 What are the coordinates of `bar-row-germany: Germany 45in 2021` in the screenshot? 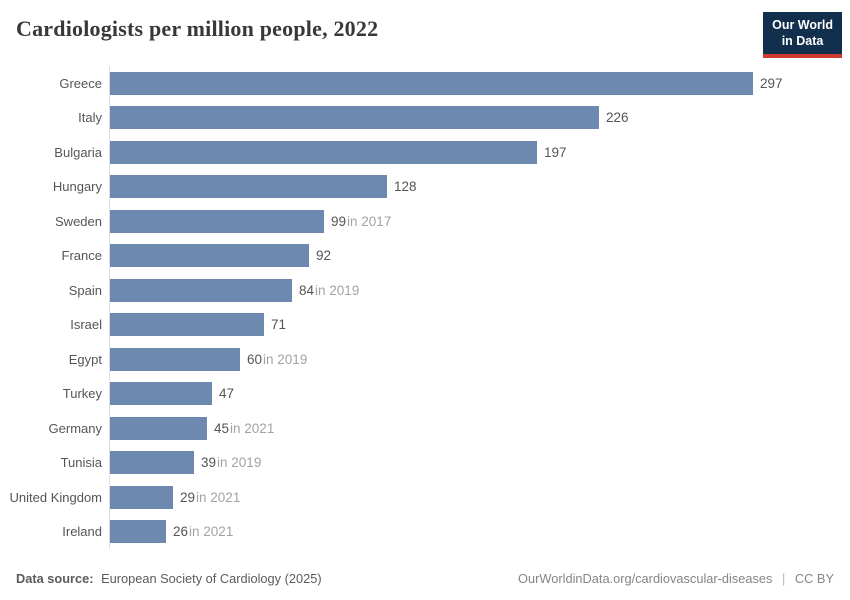 It's located at (425, 428).